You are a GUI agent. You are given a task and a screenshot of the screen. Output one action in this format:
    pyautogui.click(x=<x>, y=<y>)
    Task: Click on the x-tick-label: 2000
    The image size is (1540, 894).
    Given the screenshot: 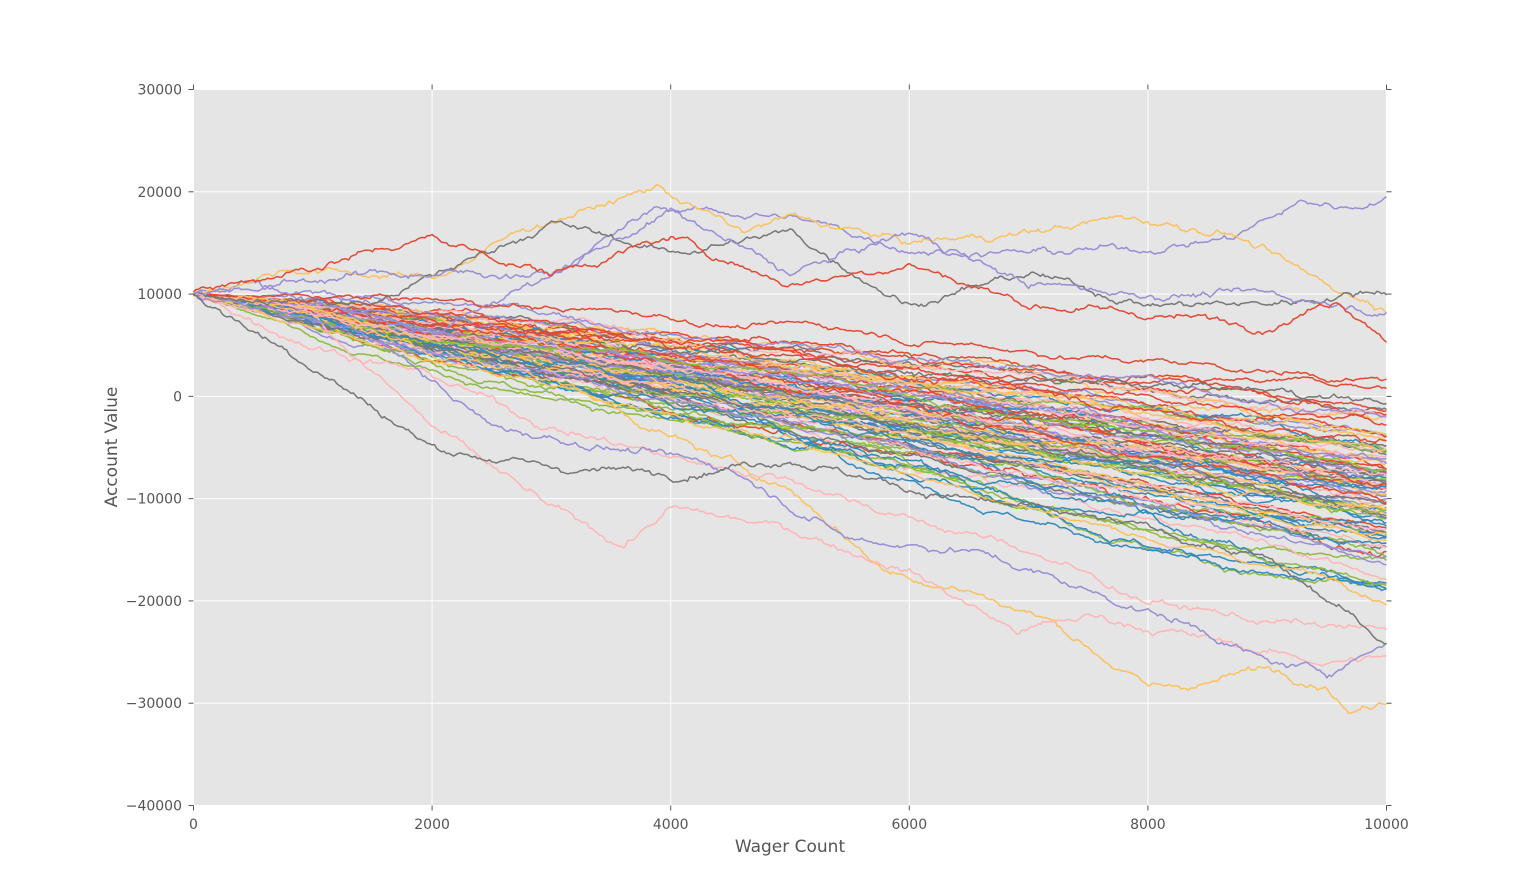 What is the action you would take?
    pyautogui.click(x=432, y=825)
    